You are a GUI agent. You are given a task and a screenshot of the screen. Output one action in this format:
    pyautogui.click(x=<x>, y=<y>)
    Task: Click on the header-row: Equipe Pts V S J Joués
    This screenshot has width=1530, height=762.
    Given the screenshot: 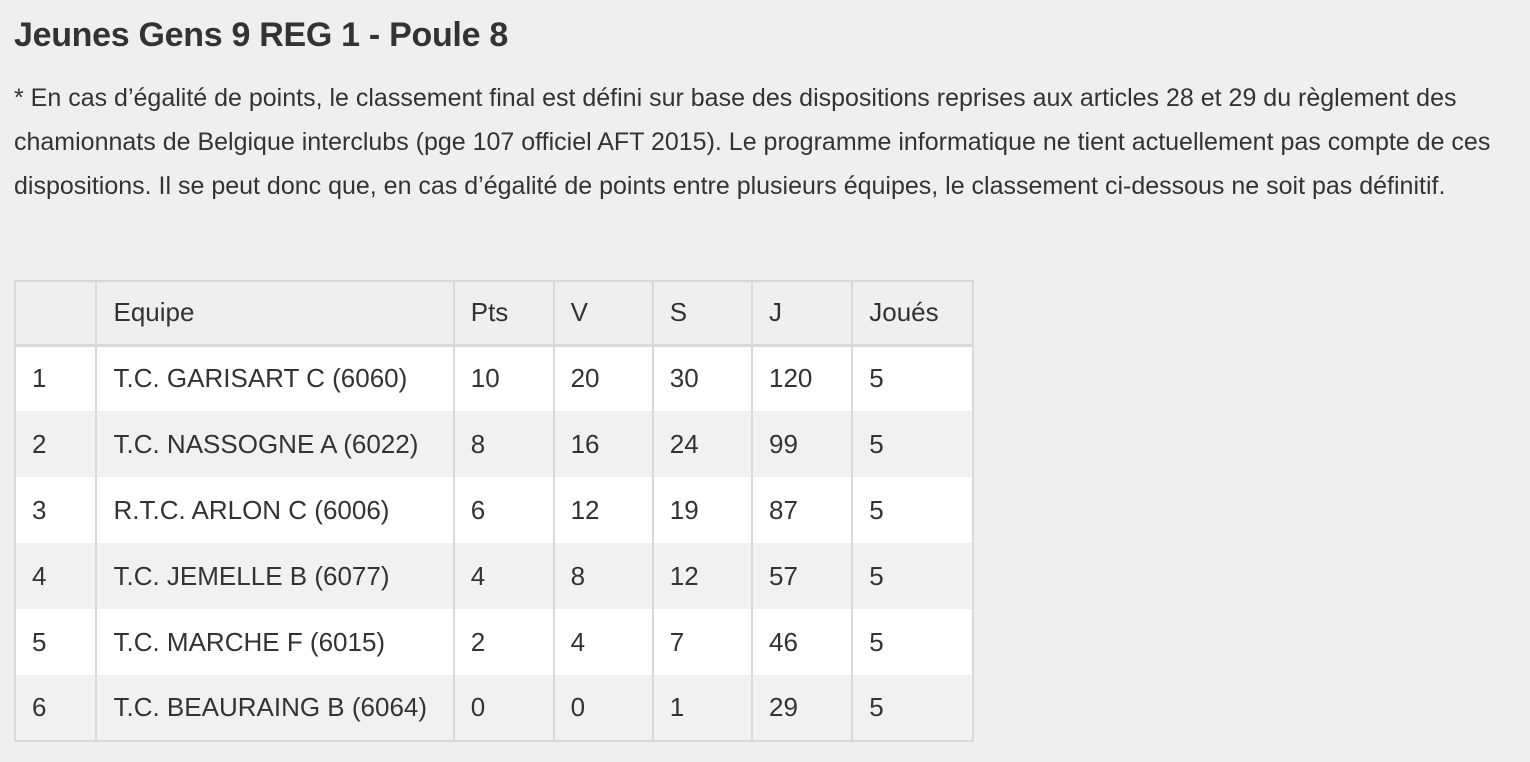 What is the action you would take?
    pyautogui.click(x=493, y=313)
    